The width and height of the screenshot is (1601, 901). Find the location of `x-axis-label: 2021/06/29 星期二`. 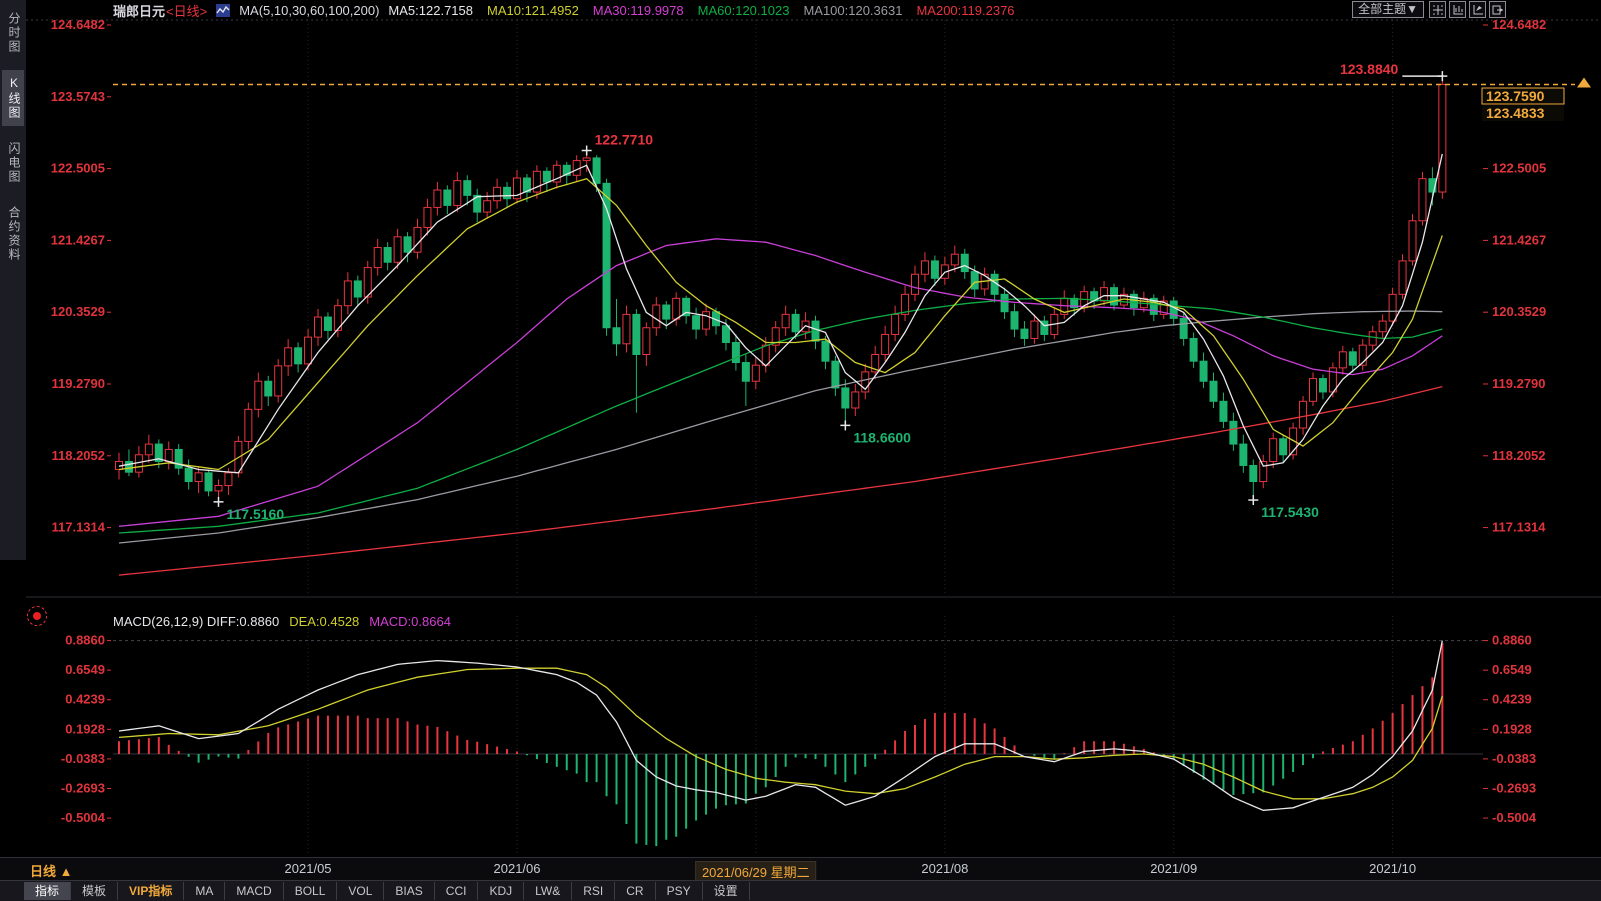

x-axis-label: 2021/06/29 星期二 is located at coordinates (755, 871).